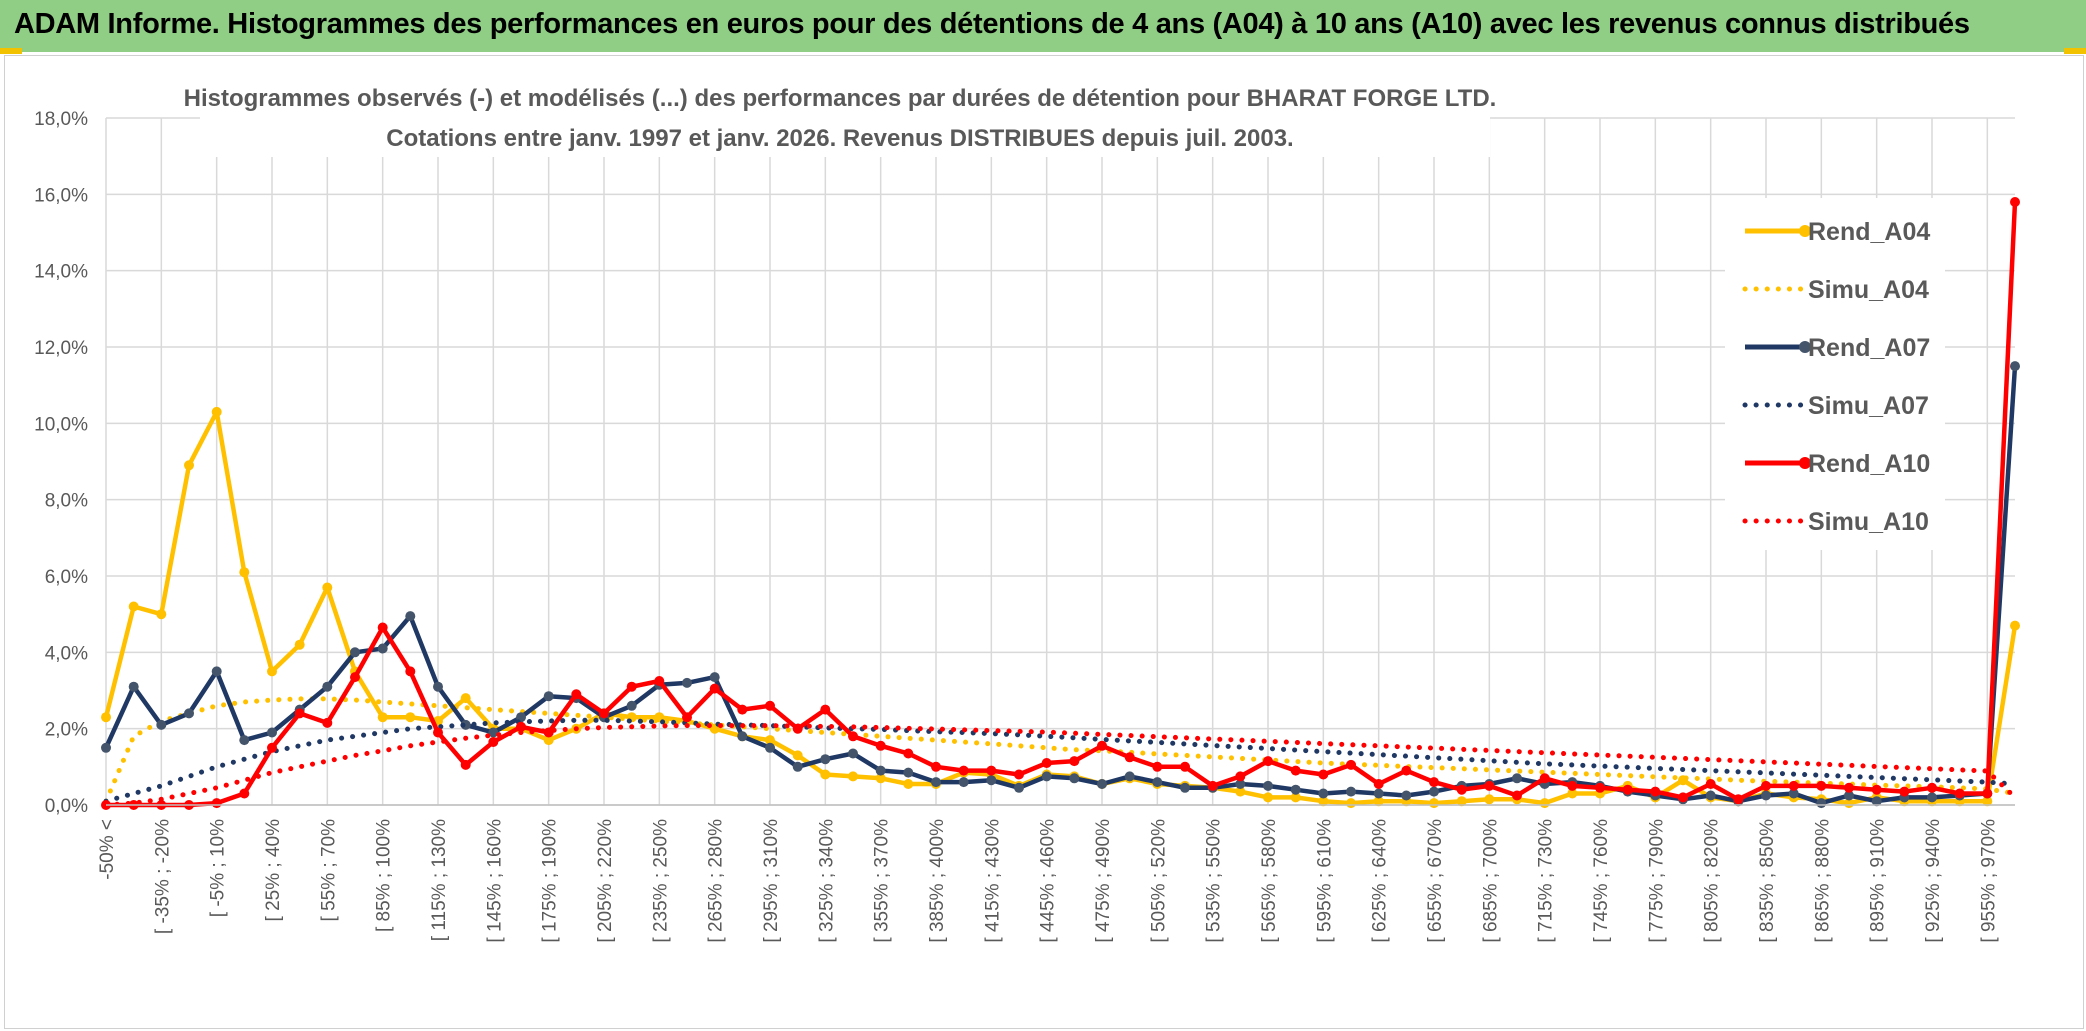  I want to click on series-line-simu-a04, so click(1060, 750).